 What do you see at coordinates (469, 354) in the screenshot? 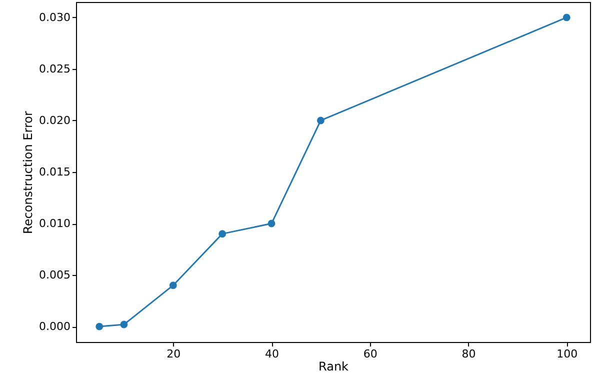
I see `x-tick-label: 80` at bounding box center [469, 354].